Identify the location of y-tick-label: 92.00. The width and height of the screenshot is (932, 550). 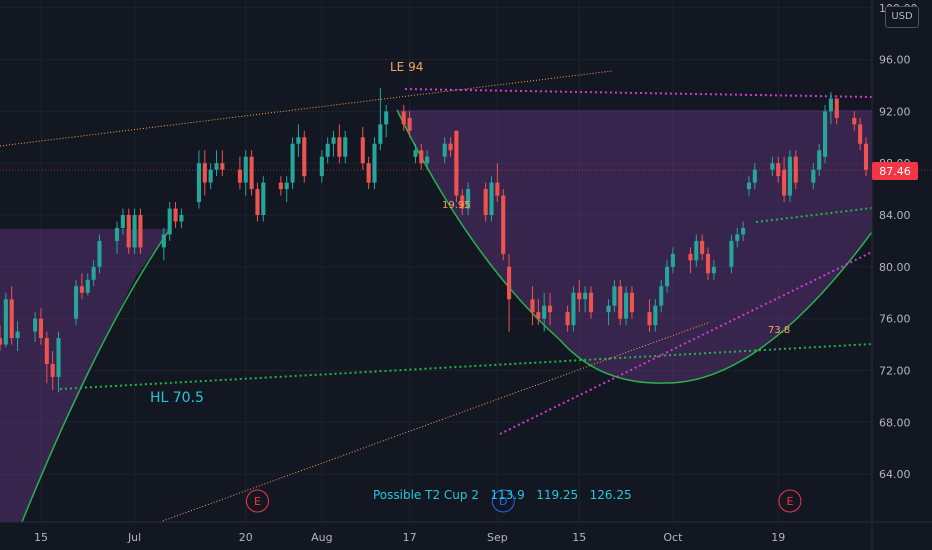
(895, 111).